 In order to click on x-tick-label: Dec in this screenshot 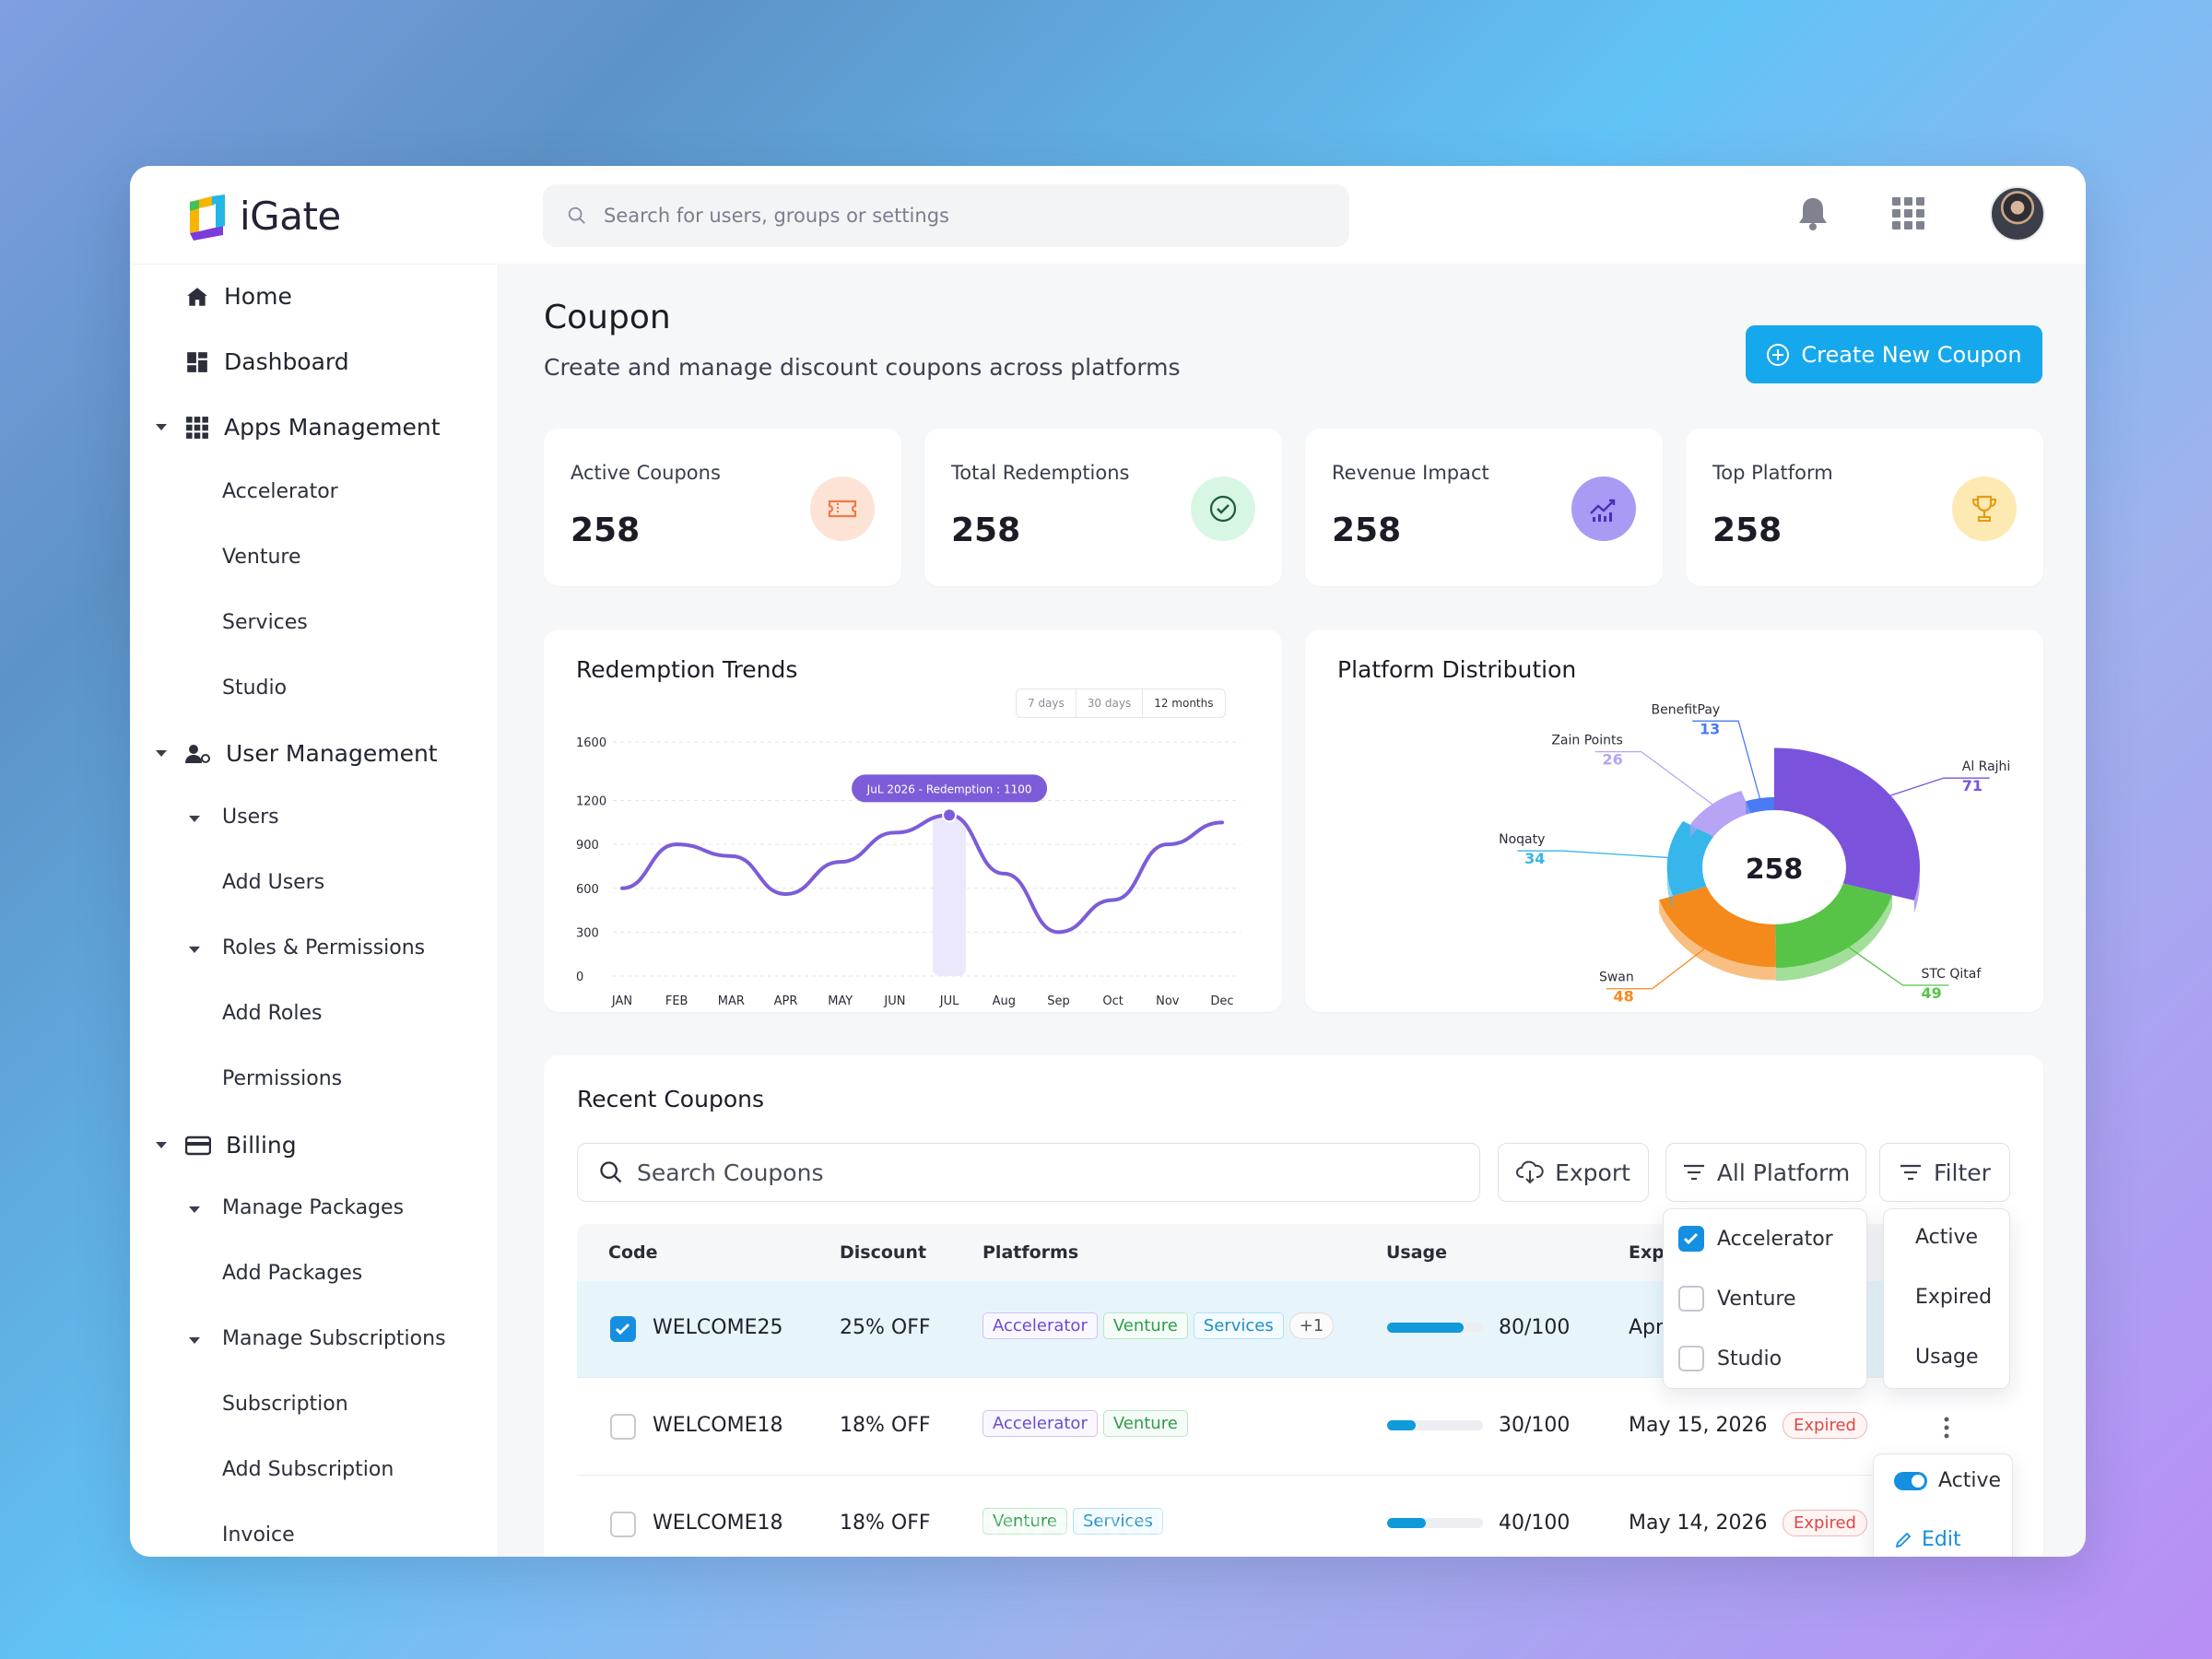, I will do `click(1221, 1001)`.